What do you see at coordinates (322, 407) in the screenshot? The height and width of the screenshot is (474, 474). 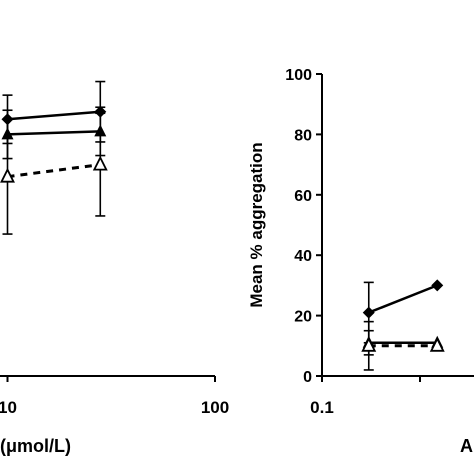 I see `chart1-x-tick-label: 0.1` at bounding box center [322, 407].